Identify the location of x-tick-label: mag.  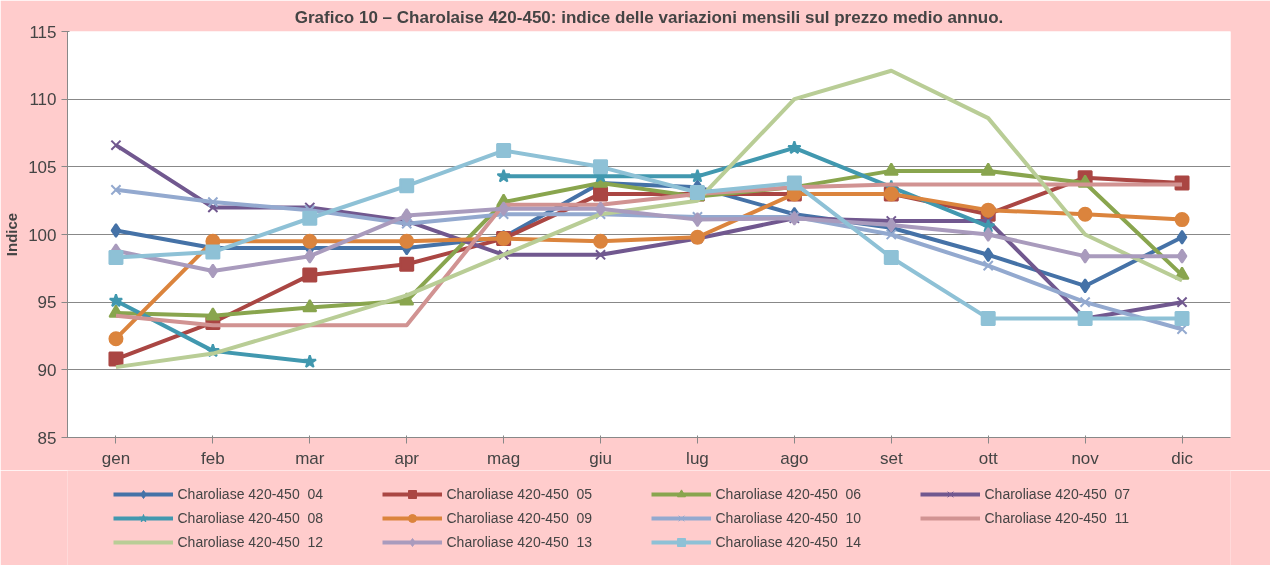
(504, 458).